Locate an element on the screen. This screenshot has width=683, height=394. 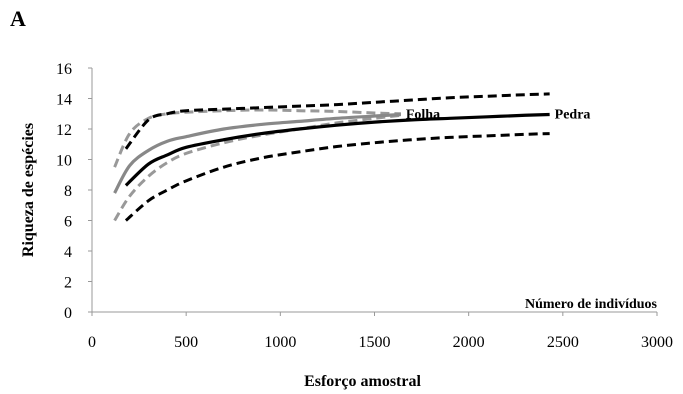
axis-annotation: Número de indivíduos is located at coordinates (591, 304).